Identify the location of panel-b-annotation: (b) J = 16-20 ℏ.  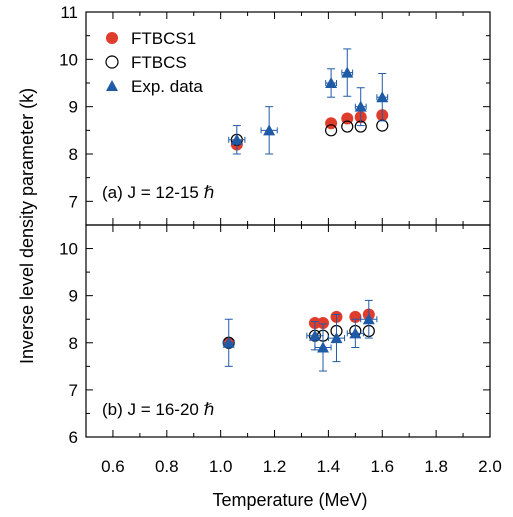
(158, 409).